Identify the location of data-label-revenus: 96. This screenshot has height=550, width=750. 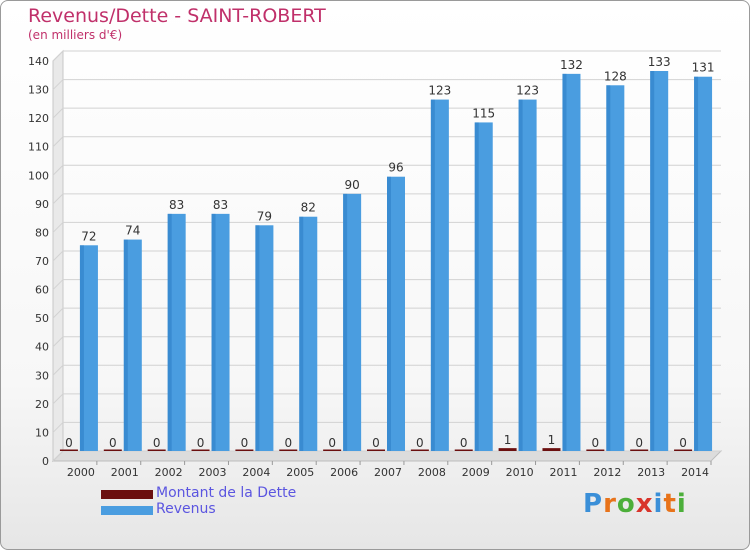
(395, 168).